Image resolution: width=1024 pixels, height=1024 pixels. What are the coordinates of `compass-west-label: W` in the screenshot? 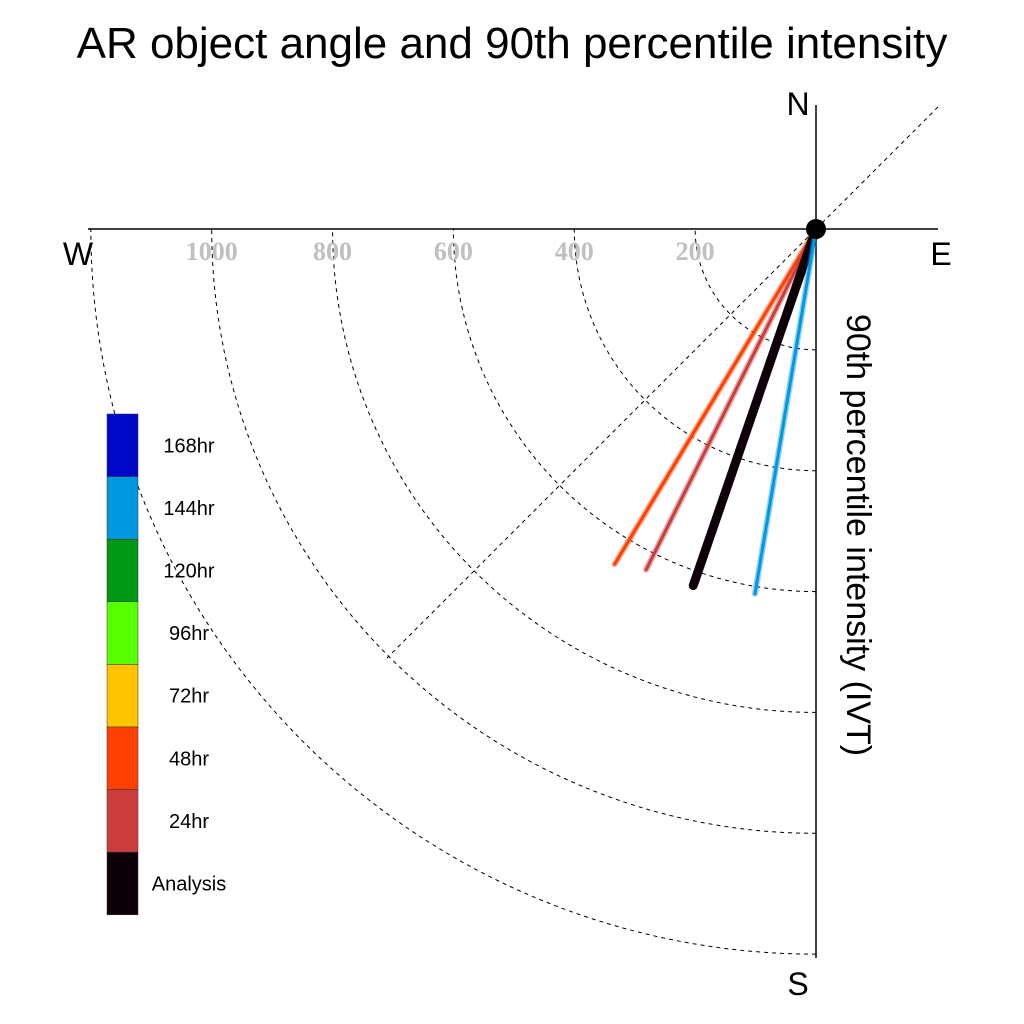 It's located at (78, 254).